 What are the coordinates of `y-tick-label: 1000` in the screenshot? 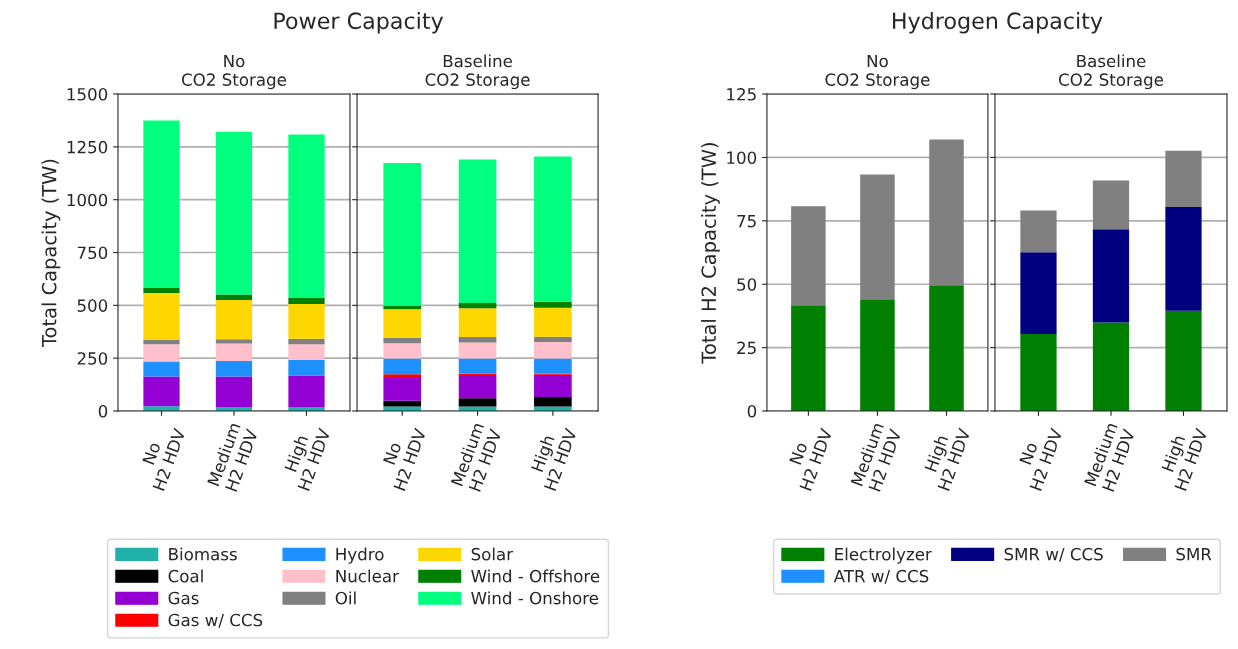 It's located at (87, 200).